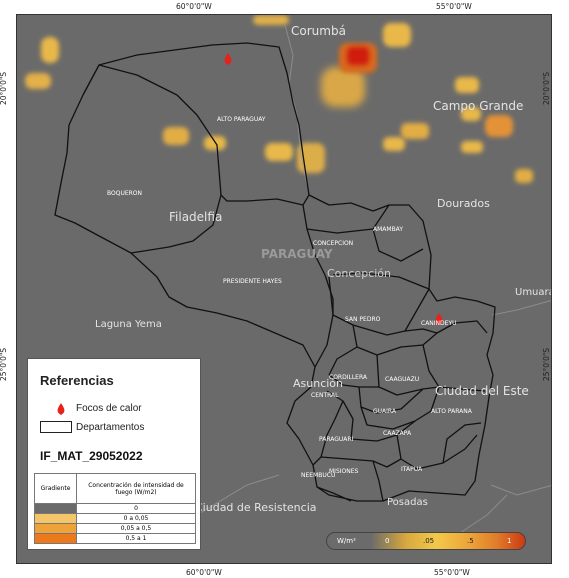  What do you see at coordinates (463, 203) in the screenshot?
I see `city-label: Dourados` at bounding box center [463, 203].